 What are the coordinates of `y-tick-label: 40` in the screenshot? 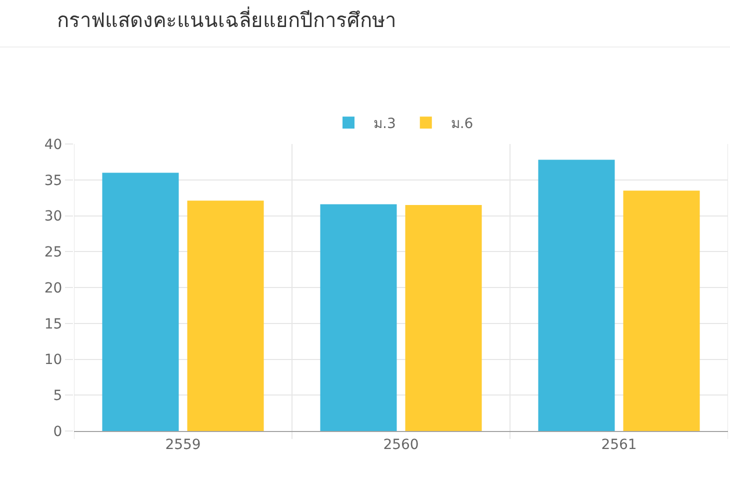 It's located at (53, 144).